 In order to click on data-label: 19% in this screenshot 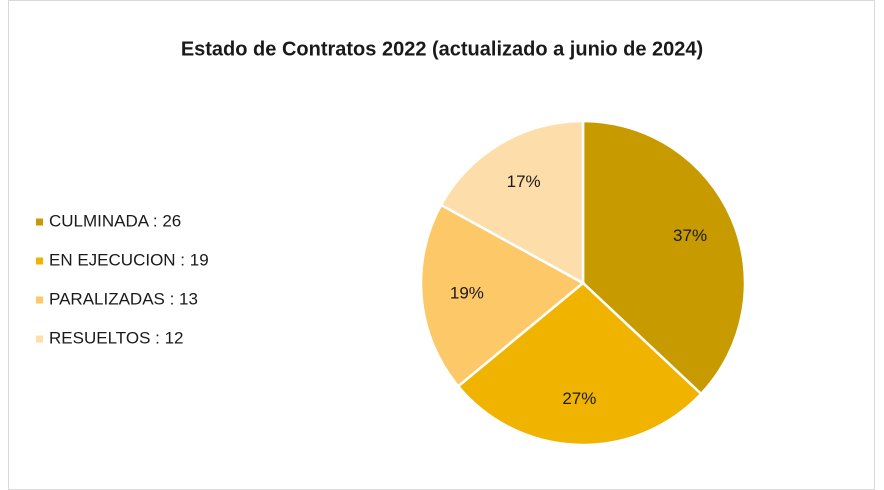, I will do `click(467, 292)`.